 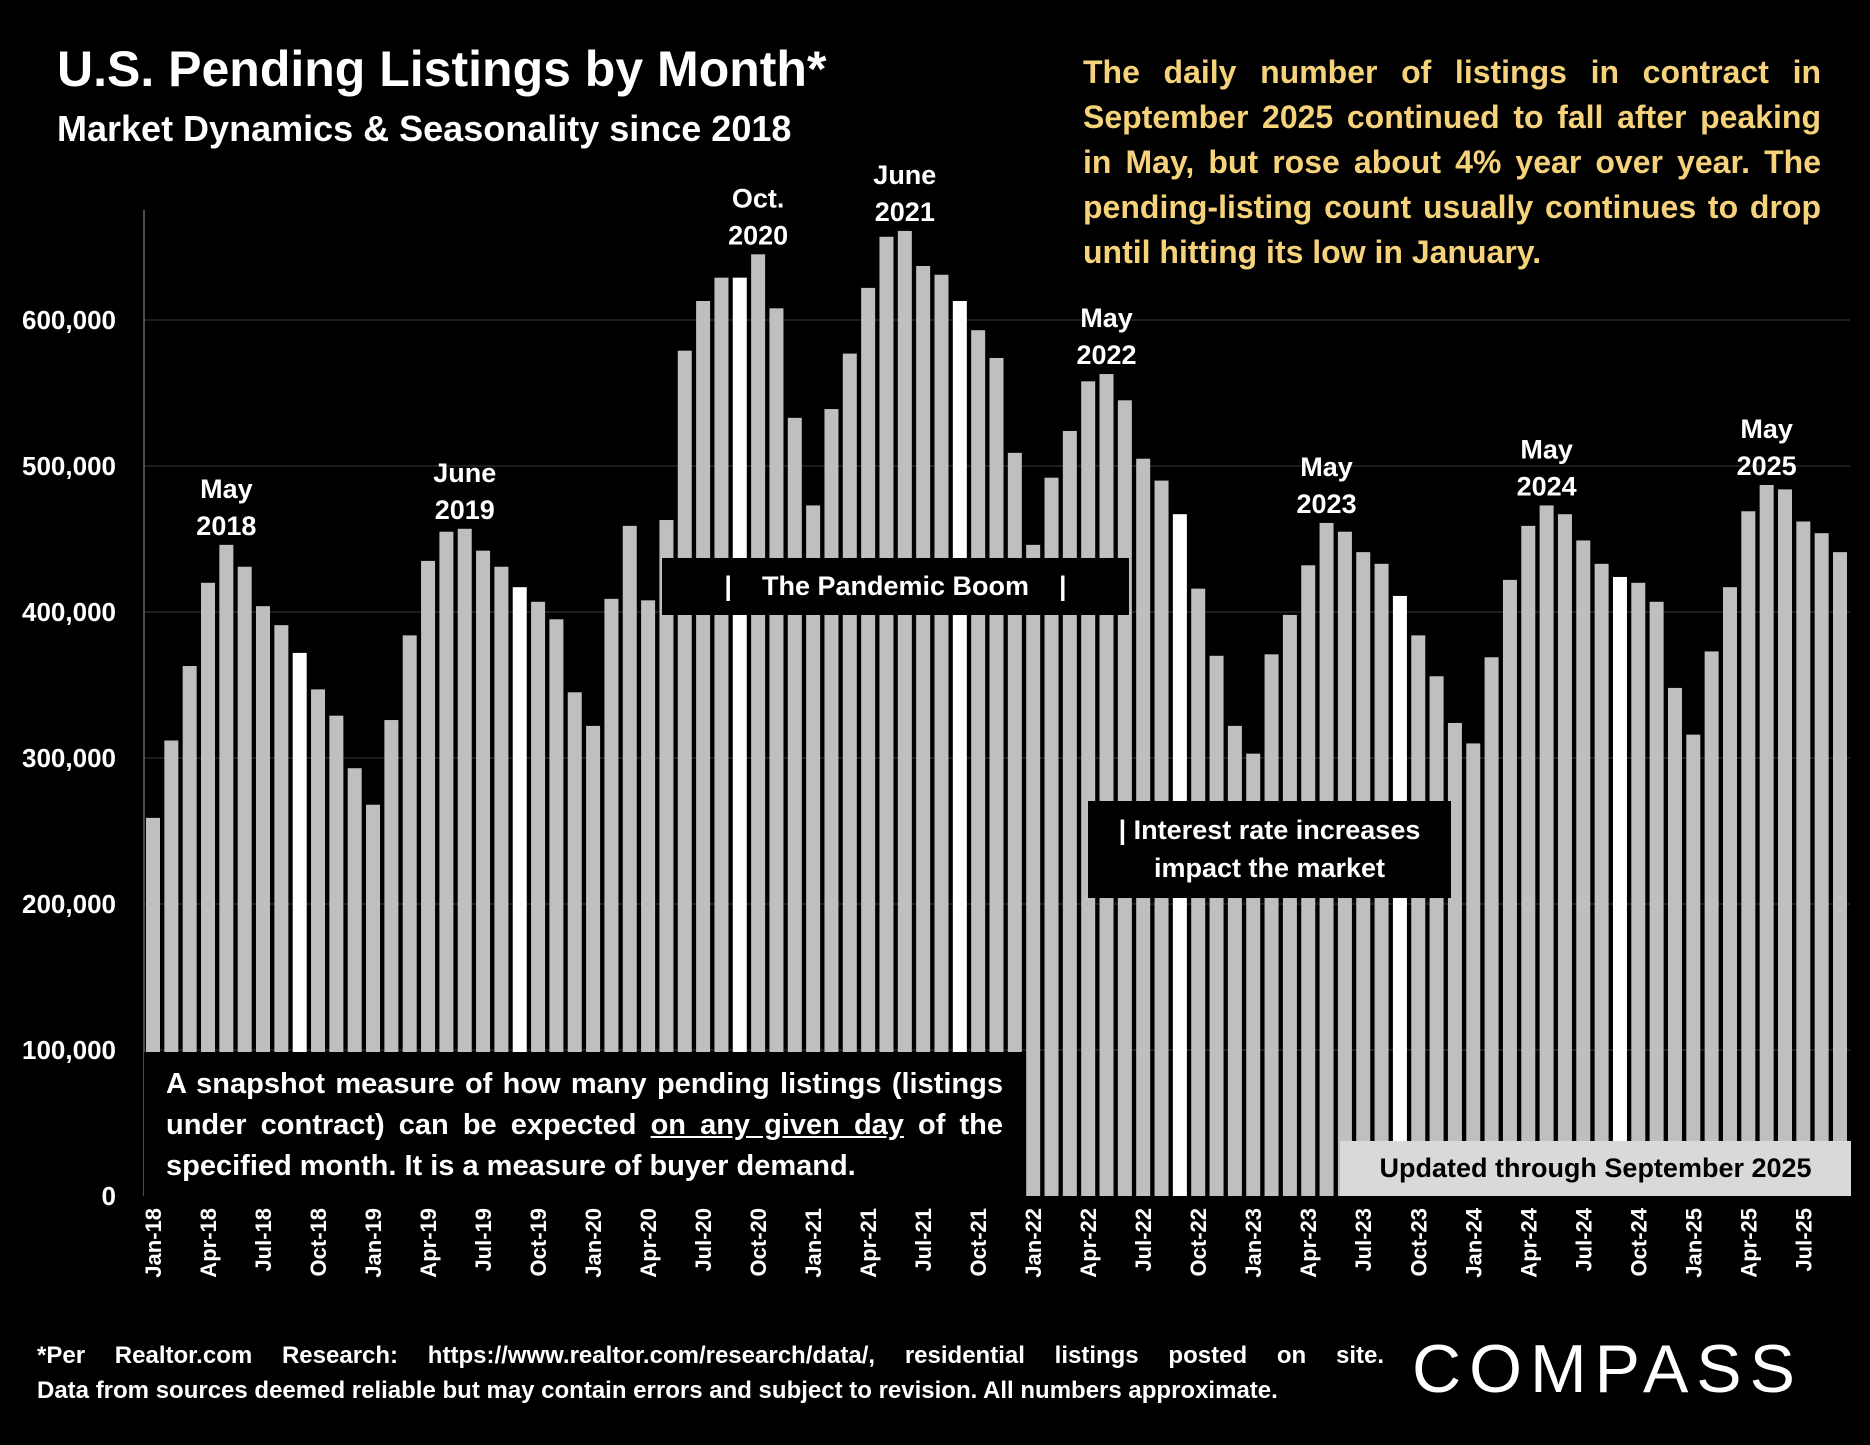 I want to click on peak-label: Oct., so click(x=758, y=198).